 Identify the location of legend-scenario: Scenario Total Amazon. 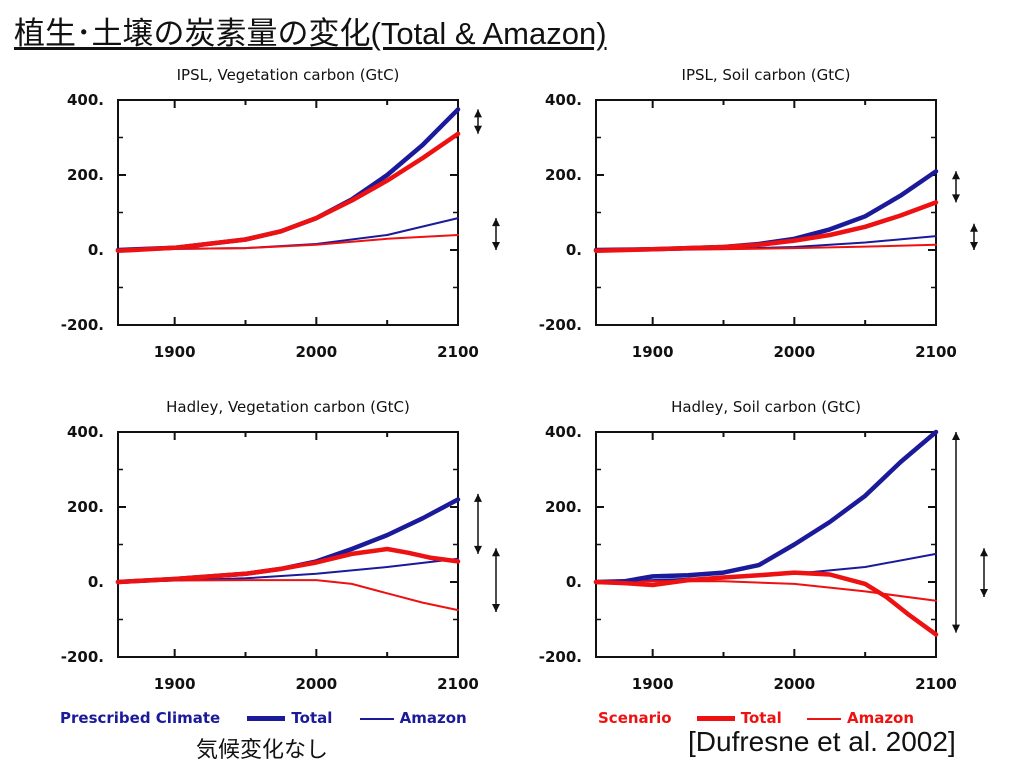
(756, 720).